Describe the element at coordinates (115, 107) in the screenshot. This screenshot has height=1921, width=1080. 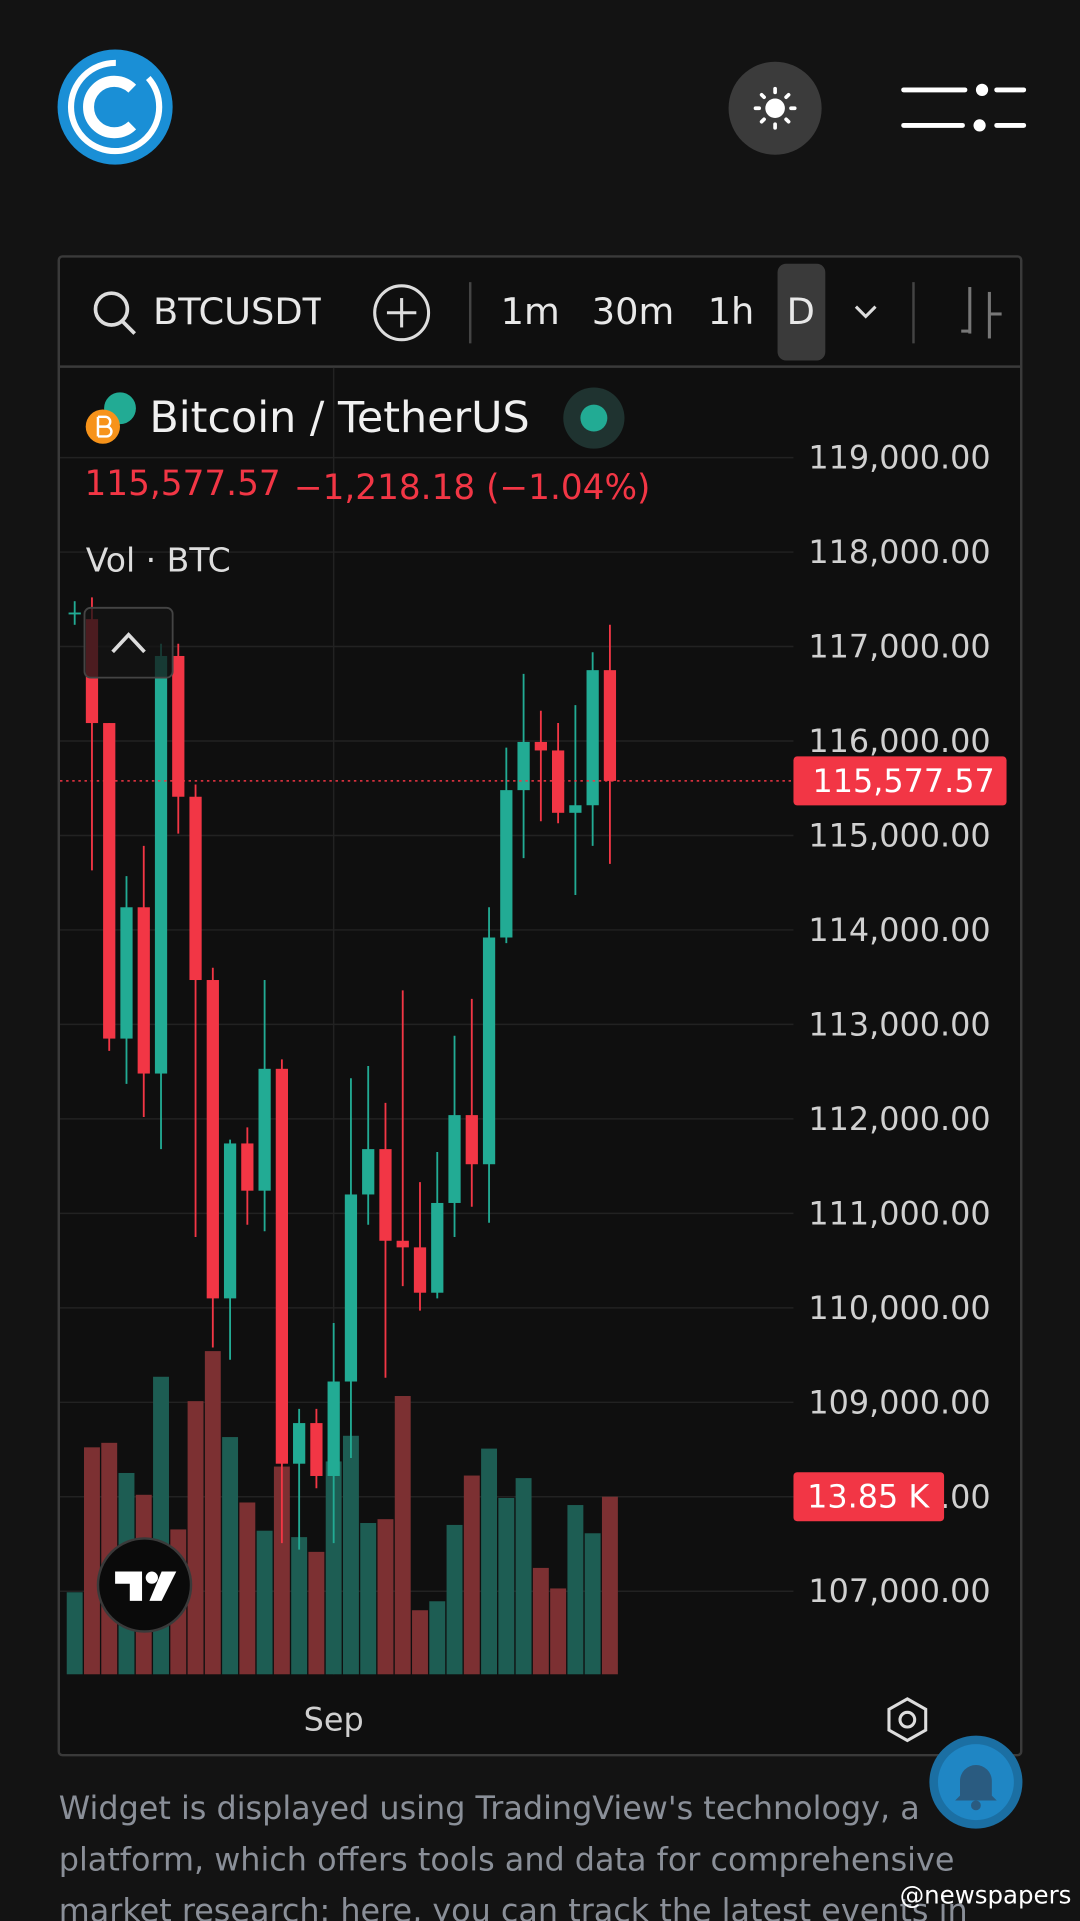
I see `logo` at that location.